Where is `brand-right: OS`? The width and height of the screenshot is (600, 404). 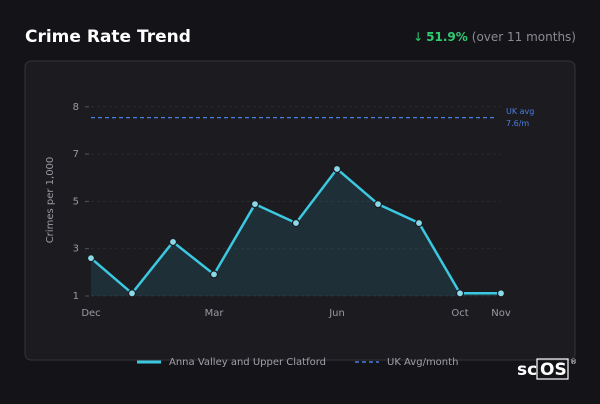 brand-right: OS is located at coordinates (553, 370).